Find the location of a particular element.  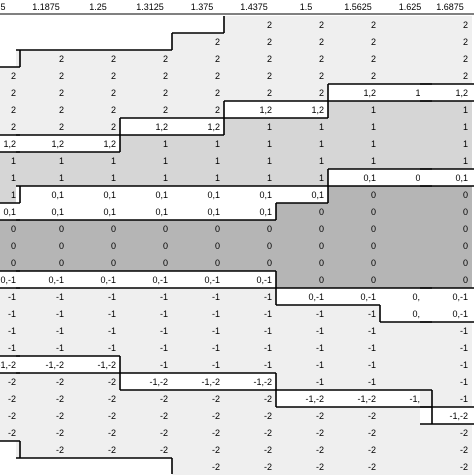

column-header: 1.3125 is located at coordinates (150, 7).